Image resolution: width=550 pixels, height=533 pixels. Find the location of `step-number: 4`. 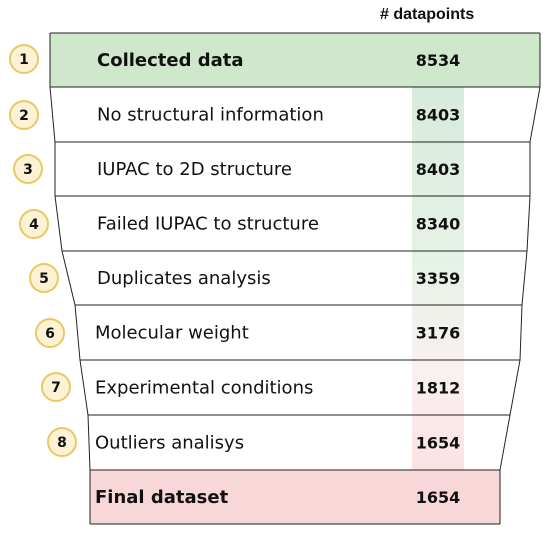

step-number: 4 is located at coordinates (34, 225).